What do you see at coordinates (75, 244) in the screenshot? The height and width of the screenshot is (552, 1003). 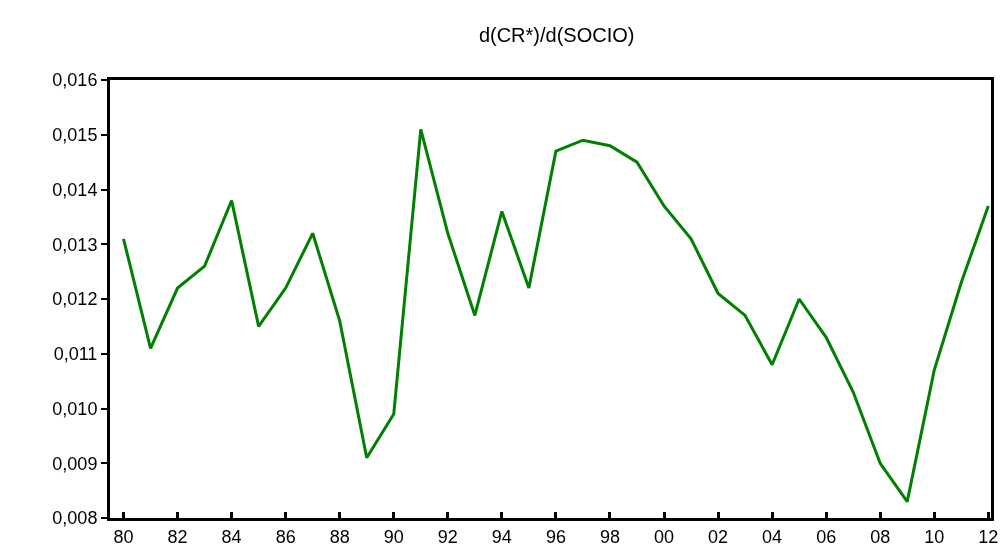 I see `y-tick-label: 0,013` at bounding box center [75, 244].